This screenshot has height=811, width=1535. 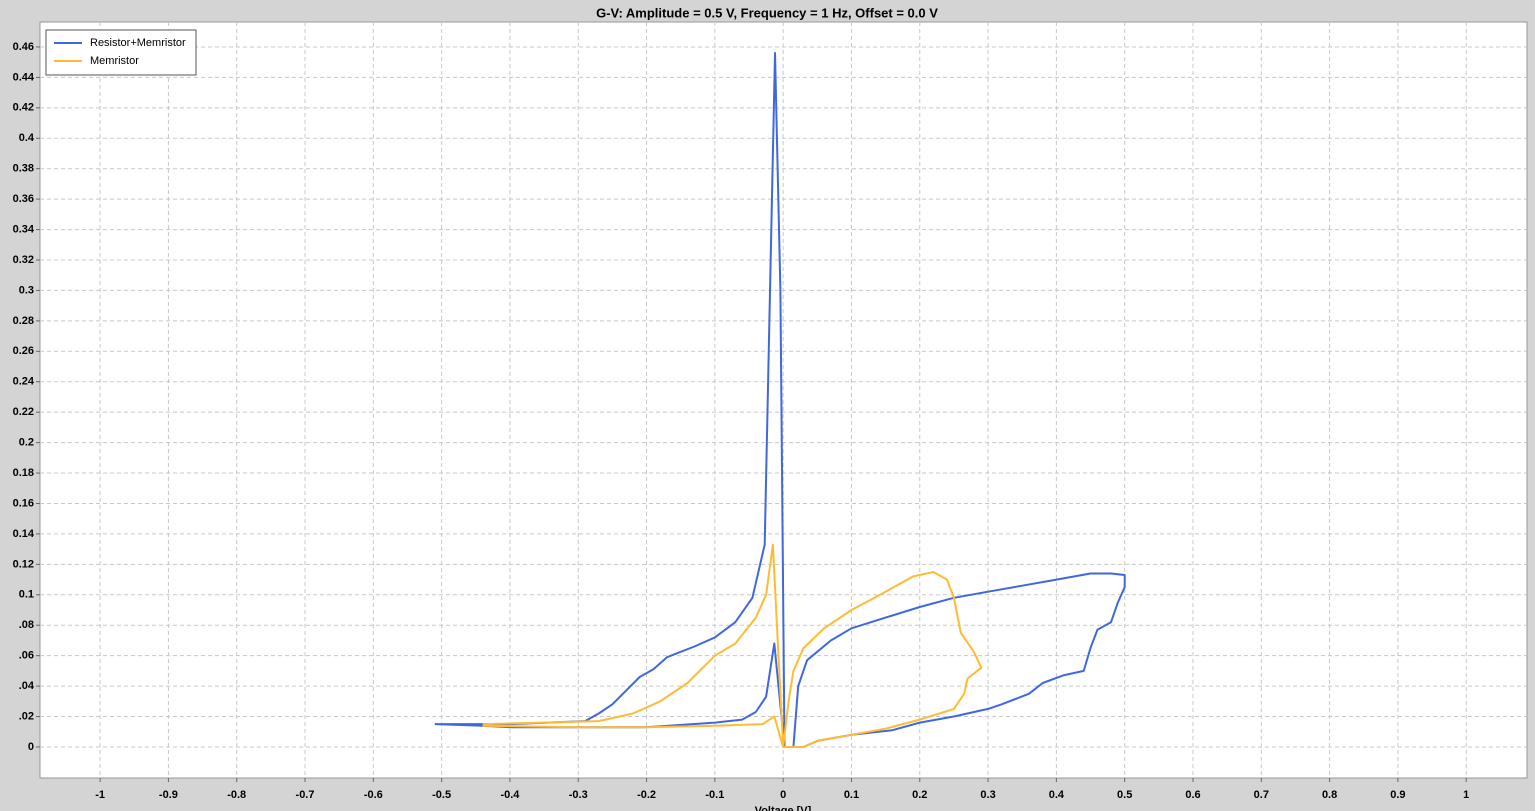 What do you see at coordinates (24, 534) in the screenshot?
I see `y-tick-label: 0.14` at bounding box center [24, 534].